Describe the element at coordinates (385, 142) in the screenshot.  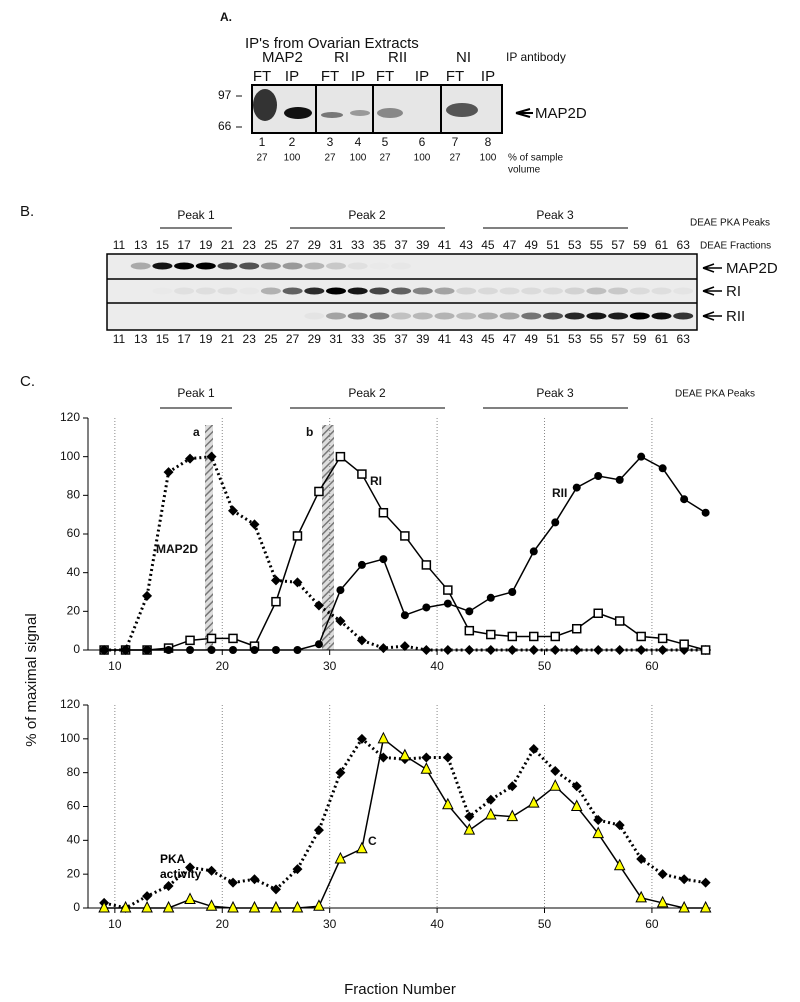
I see `lane-number: 5` at that location.